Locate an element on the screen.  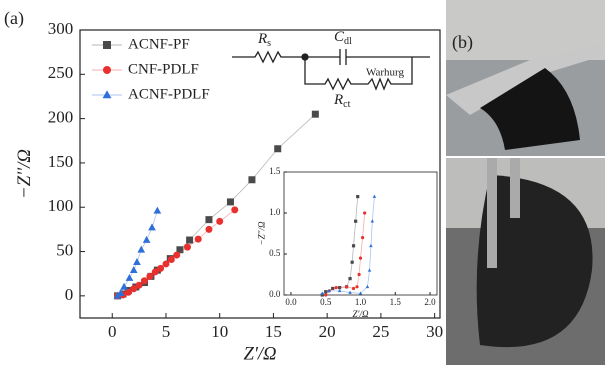
y-tick-label: 300 is located at coordinates (61, 28).